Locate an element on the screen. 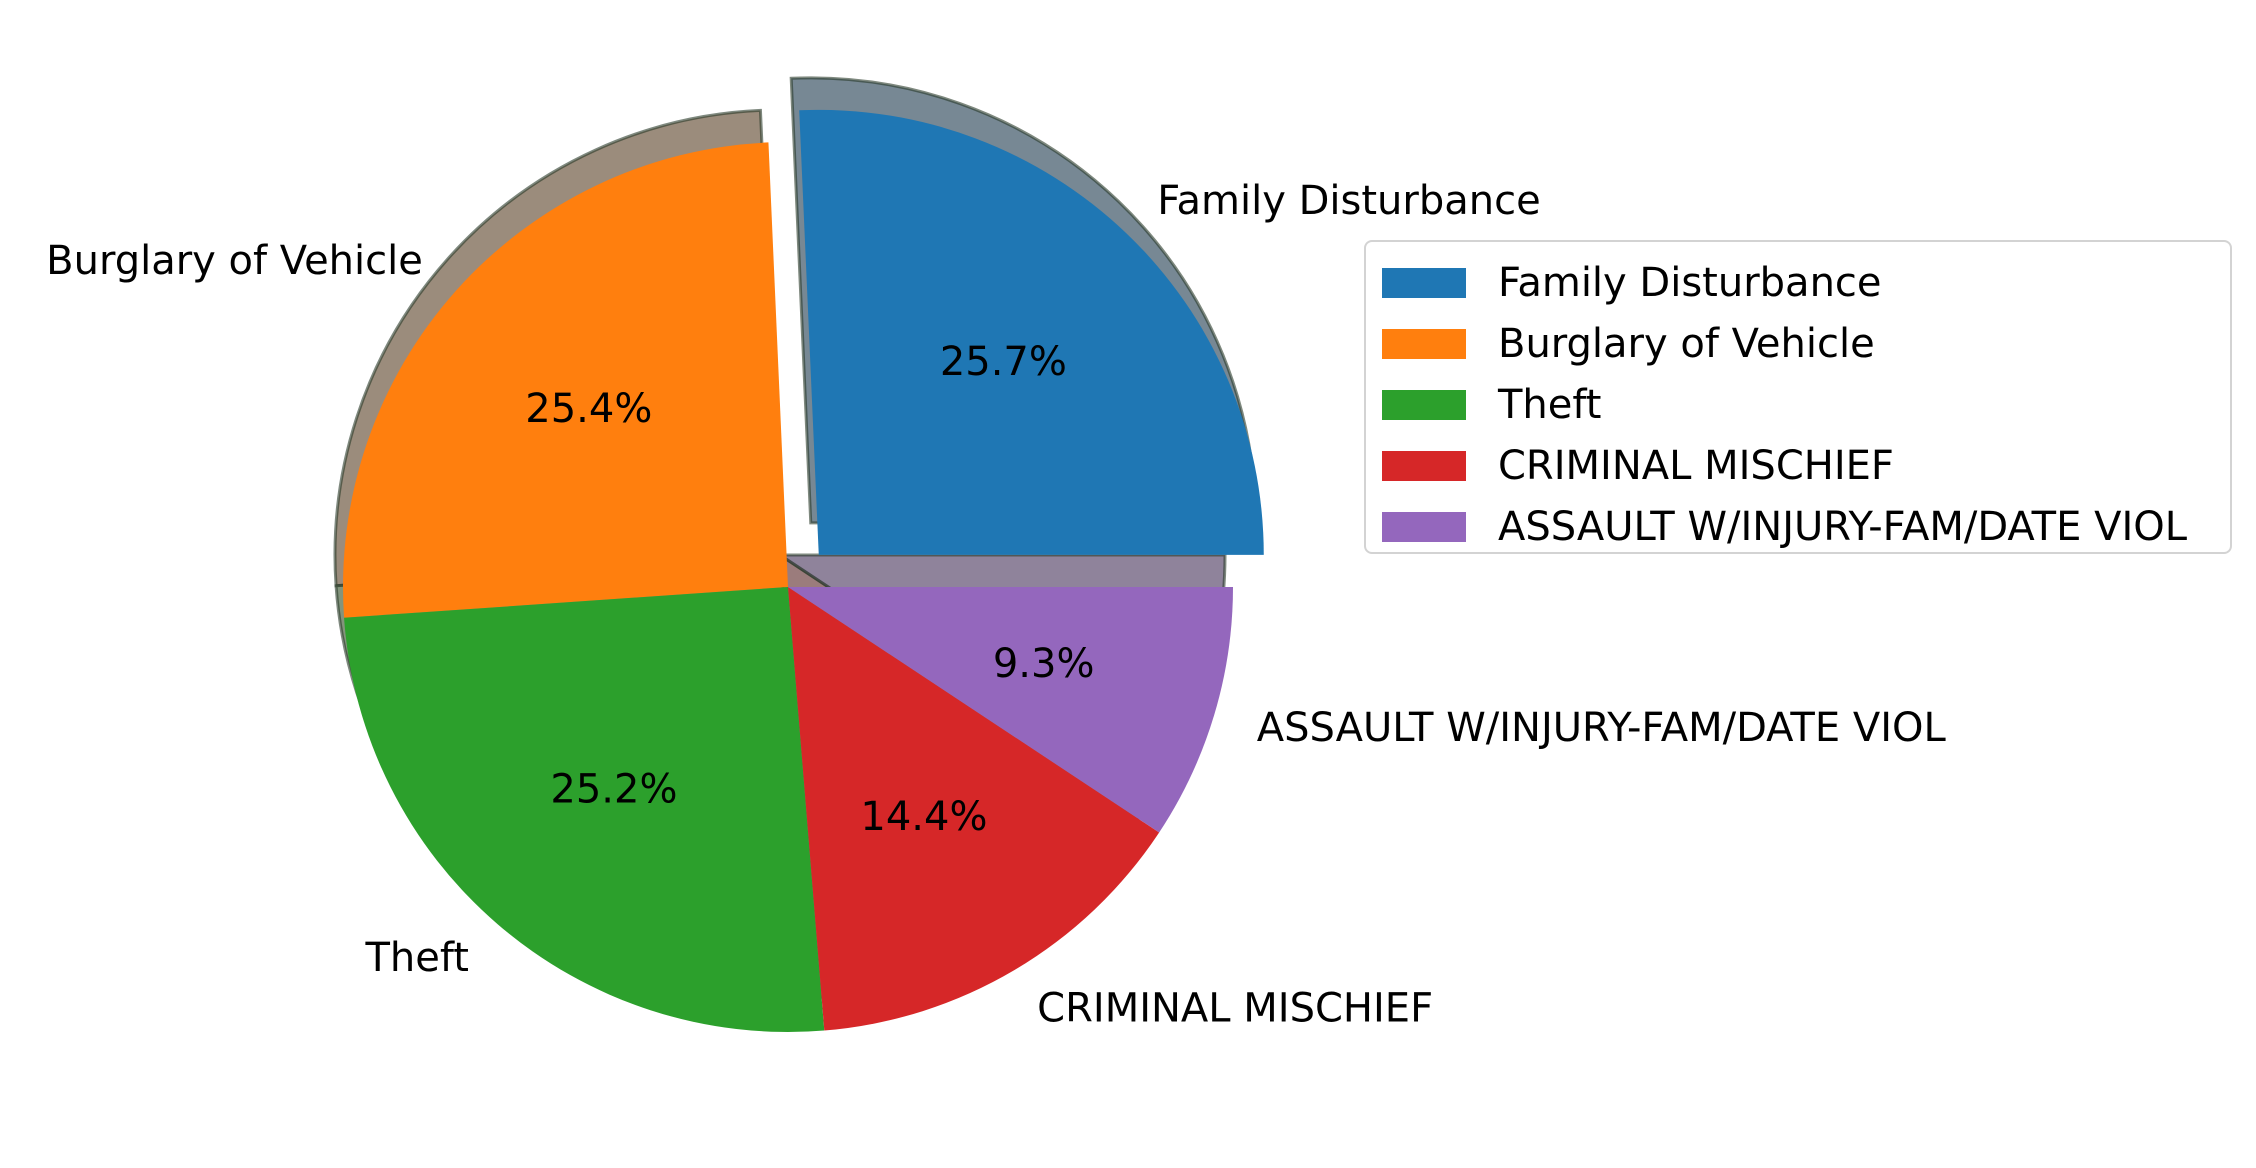 Image resolution: width=2256 pixels, height=1168 pixels. legend-item-burglary-of-vehicle: Burglary of Vehicle is located at coordinates (1798, 343).